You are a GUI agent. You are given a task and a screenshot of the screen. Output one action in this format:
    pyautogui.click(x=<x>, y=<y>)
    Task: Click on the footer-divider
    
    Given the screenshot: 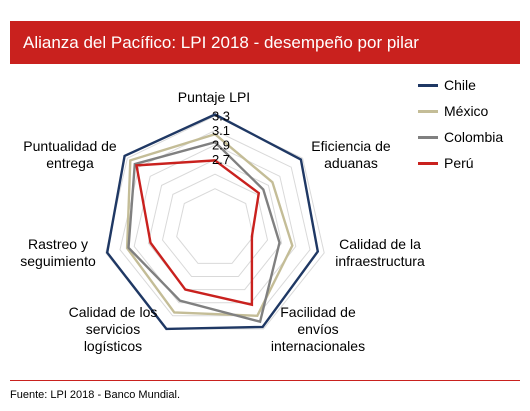 What is the action you would take?
    pyautogui.click(x=265, y=380)
    